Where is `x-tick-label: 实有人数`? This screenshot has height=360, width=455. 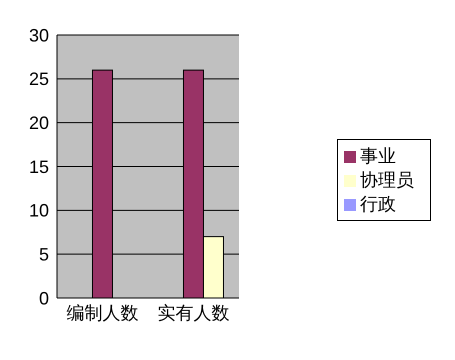 x-tick-label: 实有人数 is located at coordinates (194, 312).